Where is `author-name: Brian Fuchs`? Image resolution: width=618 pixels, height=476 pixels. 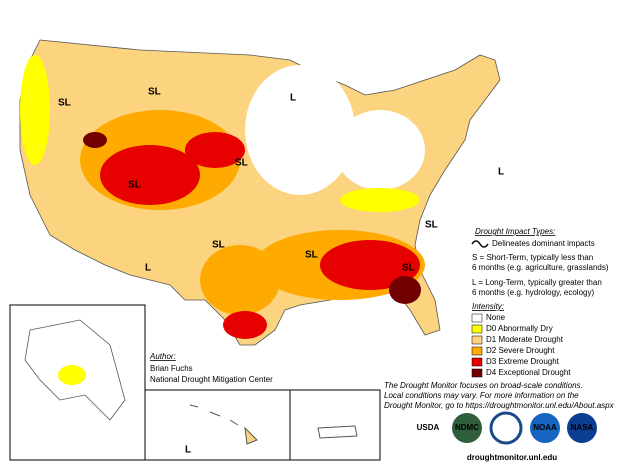 author-name: Brian Fuchs is located at coordinates (171, 368).